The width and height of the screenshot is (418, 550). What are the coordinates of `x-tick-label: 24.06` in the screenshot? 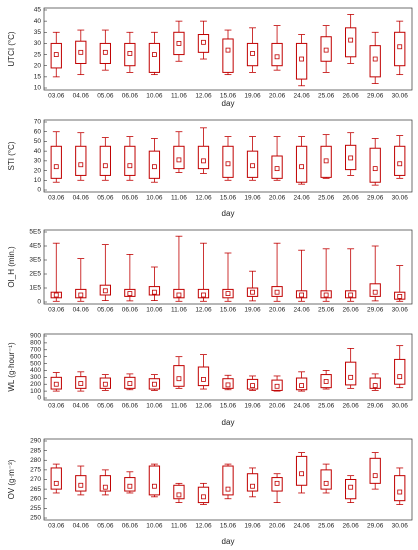 It's located at (301, 96).